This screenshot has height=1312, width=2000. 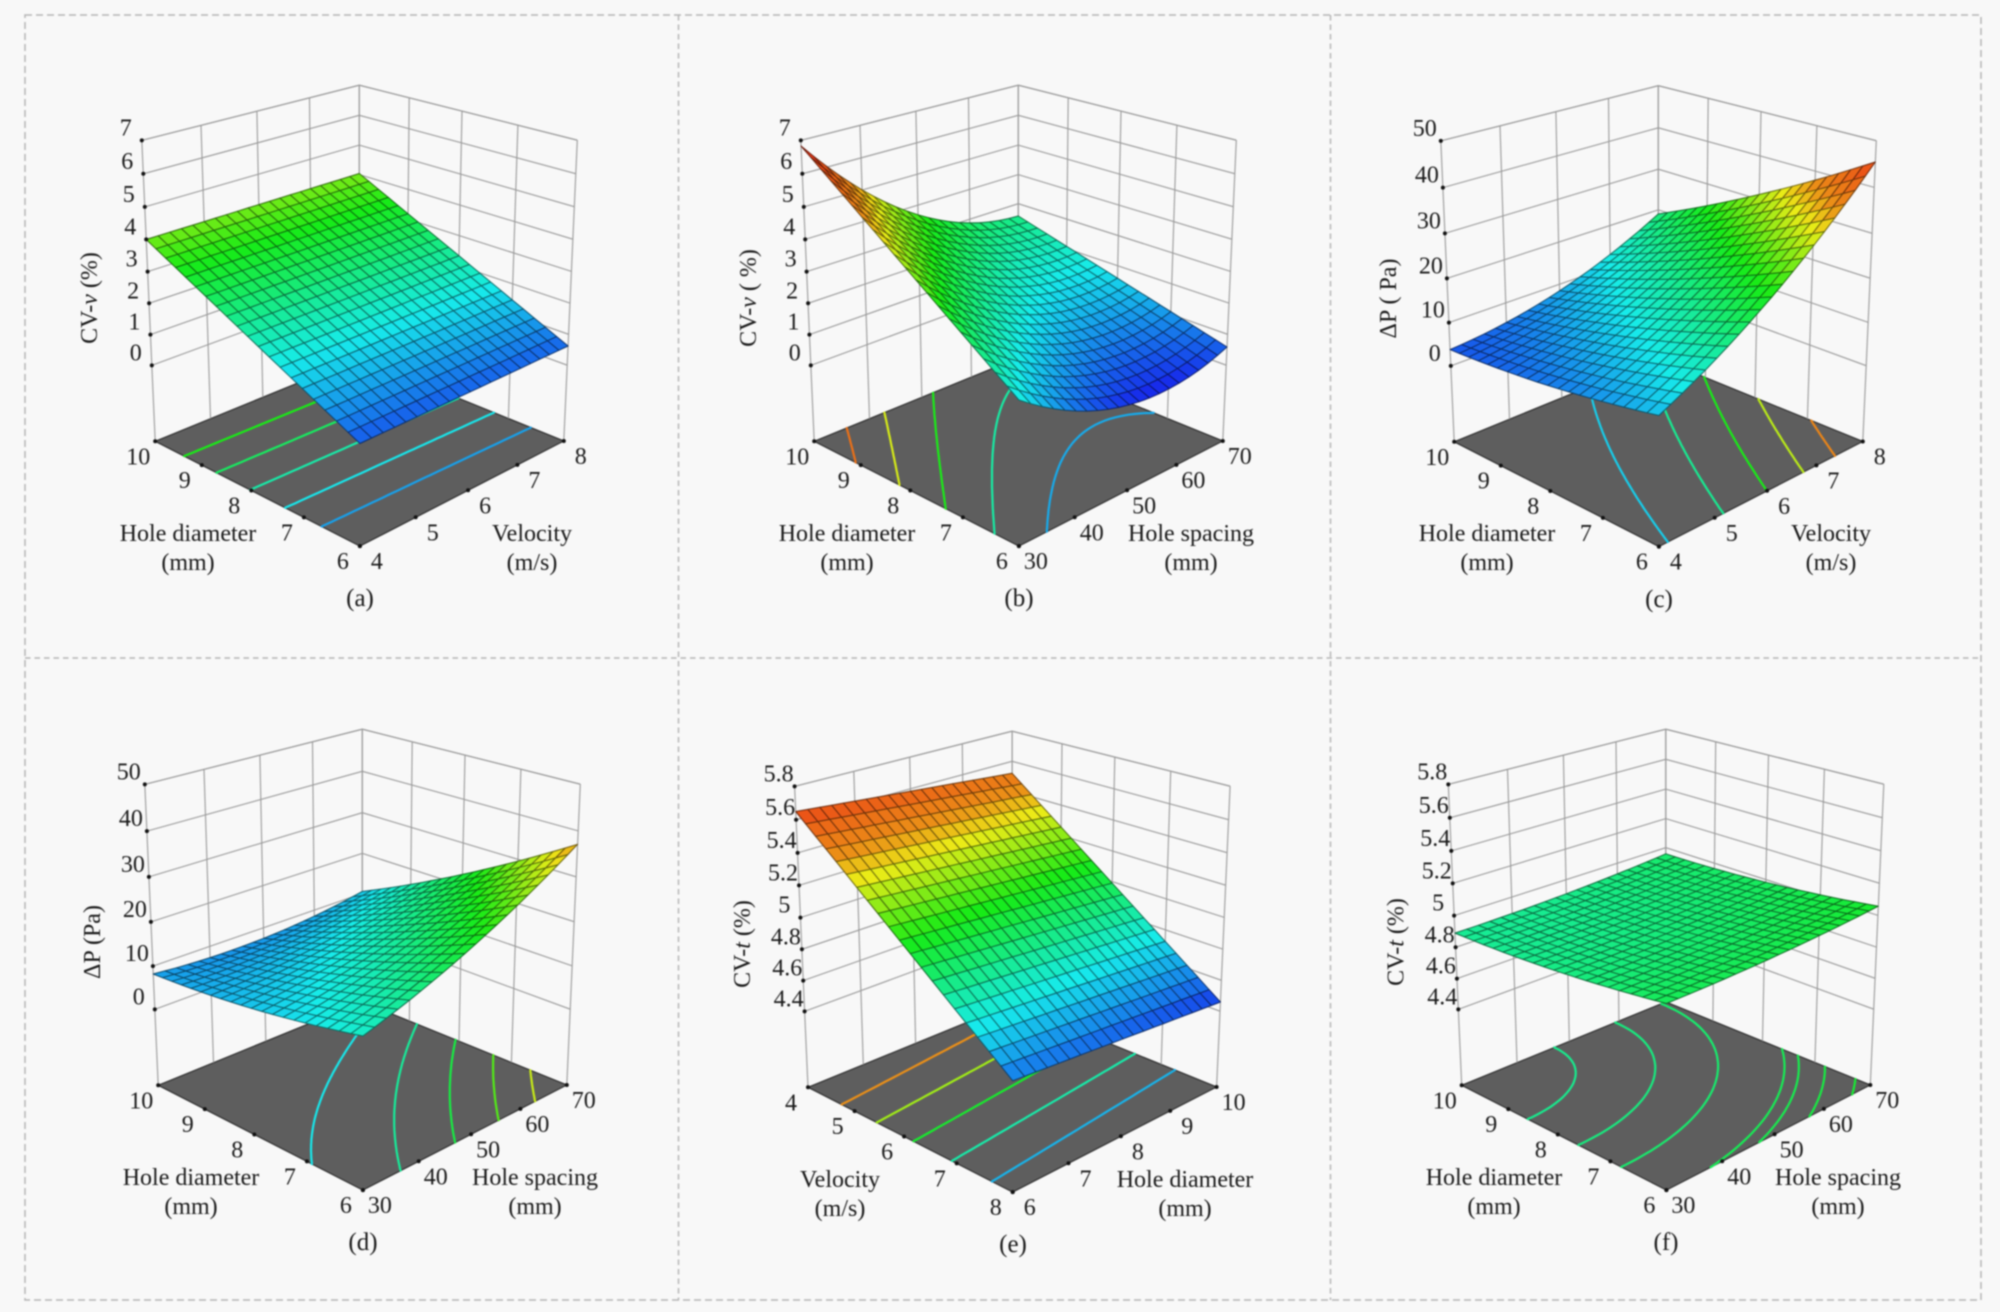 What do you see at coordinates (782, 841) in the screenshot?
I see `svg-text: 5.4` at bounding box center [782, 841].